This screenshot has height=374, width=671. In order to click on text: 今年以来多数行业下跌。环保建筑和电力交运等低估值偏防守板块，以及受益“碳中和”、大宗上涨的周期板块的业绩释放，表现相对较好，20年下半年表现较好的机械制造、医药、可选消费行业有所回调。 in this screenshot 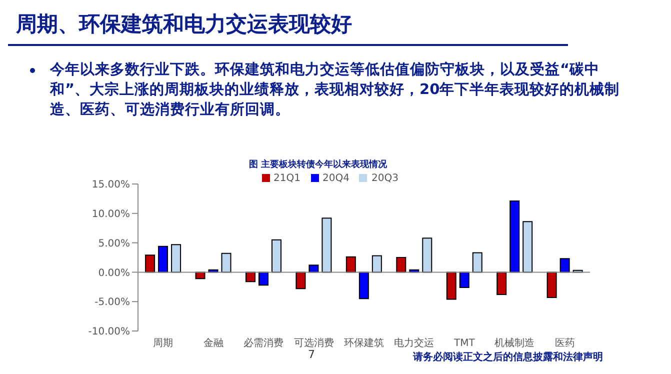, I will do `click(335, 90)`.